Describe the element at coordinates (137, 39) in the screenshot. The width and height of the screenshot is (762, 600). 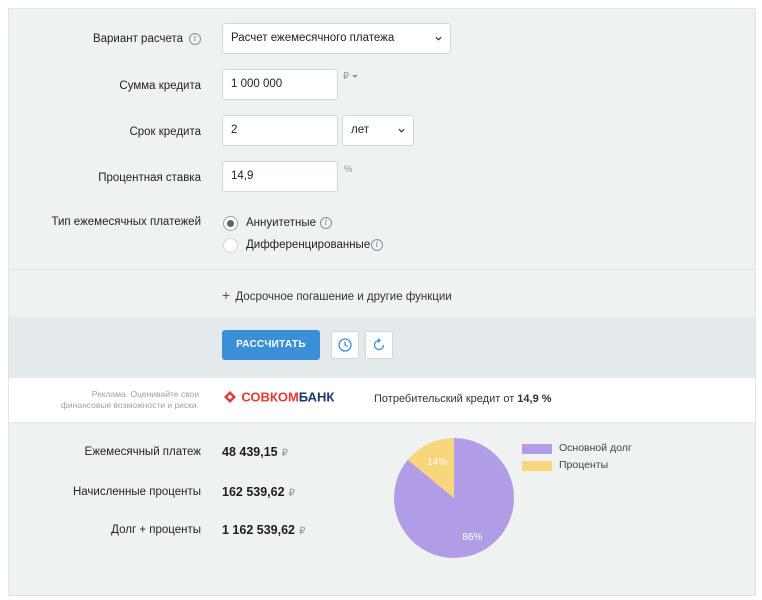
I see `calc-variant-label: Вариант расчета` at that location.